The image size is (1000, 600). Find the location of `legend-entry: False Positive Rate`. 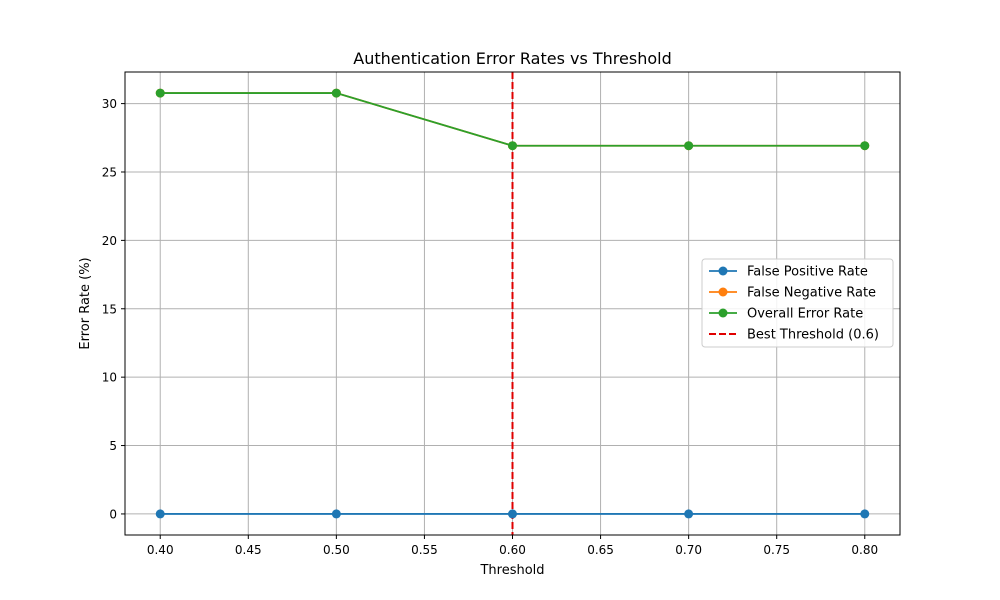

legend-entry: False Positive Rate is located at coordinates (788, 272).